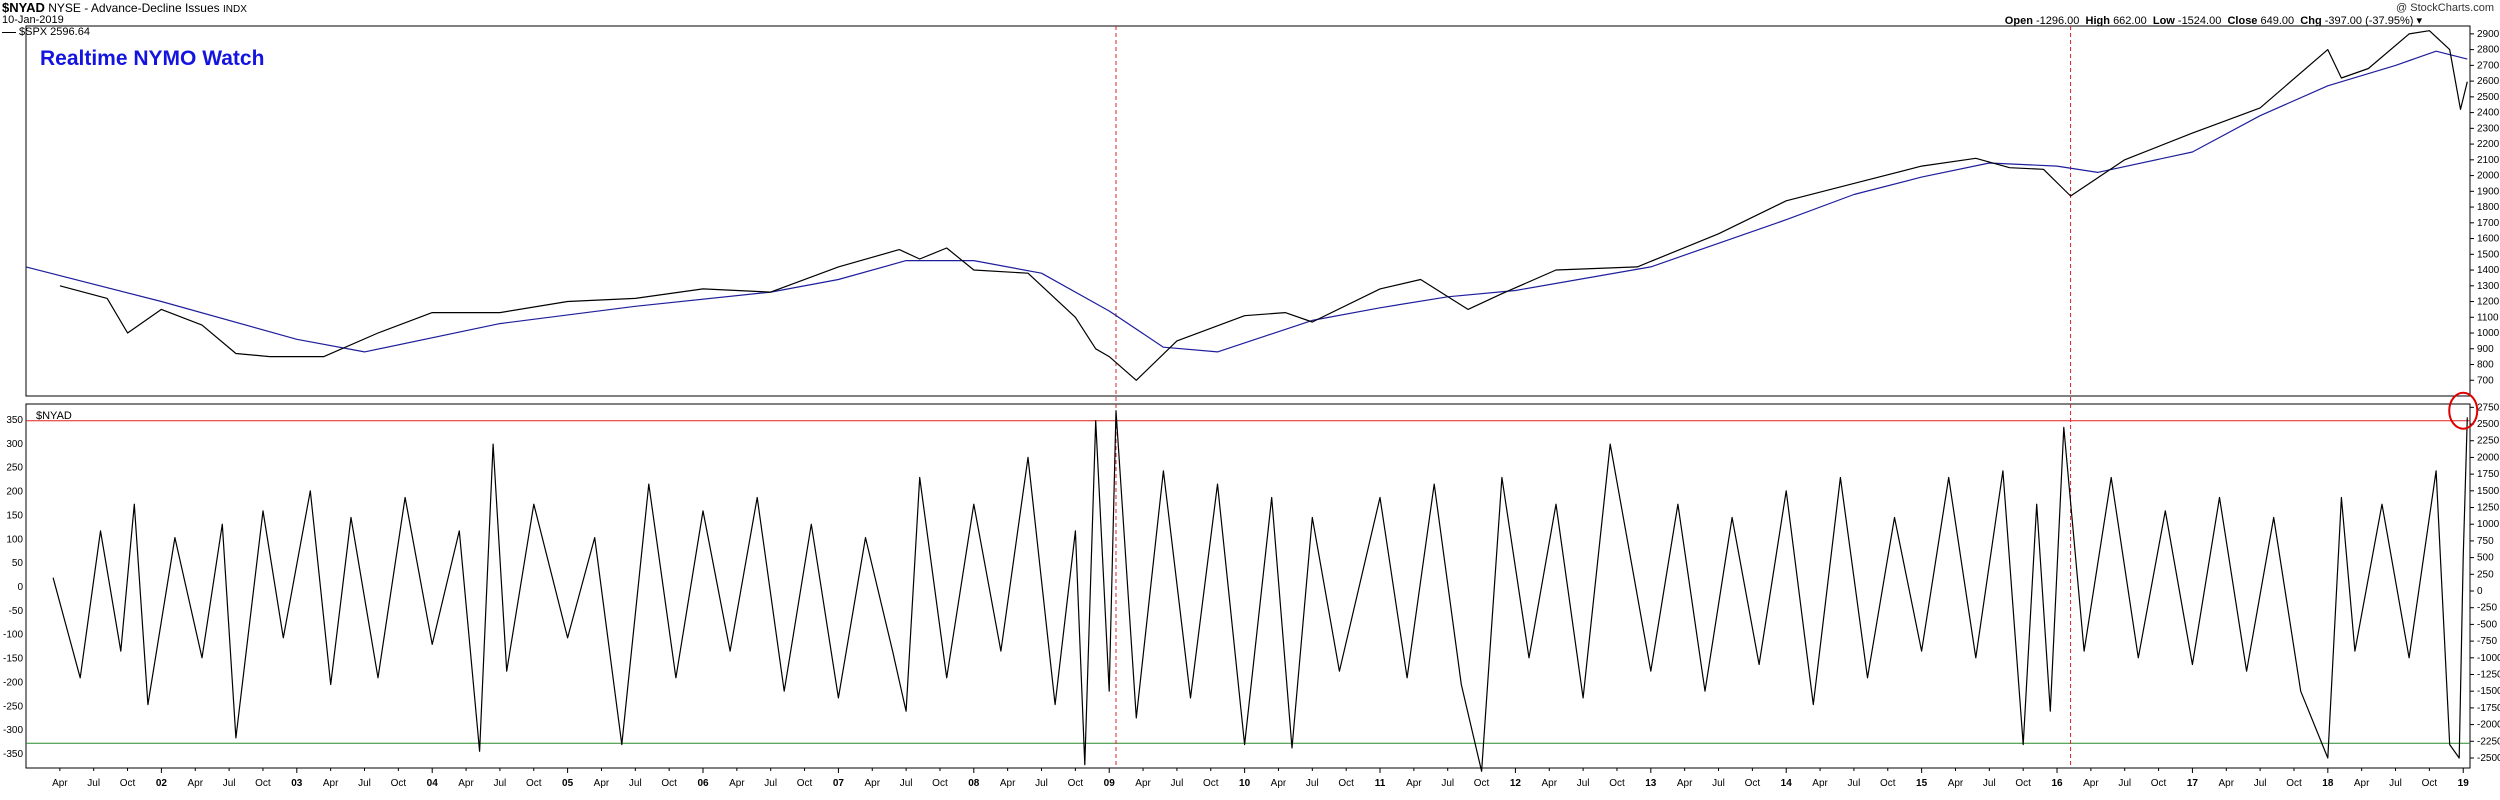 Image resolution: width=2500 pixels, height=800 pixels. Describe the element at coordinates (33, 20) in the screenshot. I see `chart-date: 10-Jan-2019` at that location.